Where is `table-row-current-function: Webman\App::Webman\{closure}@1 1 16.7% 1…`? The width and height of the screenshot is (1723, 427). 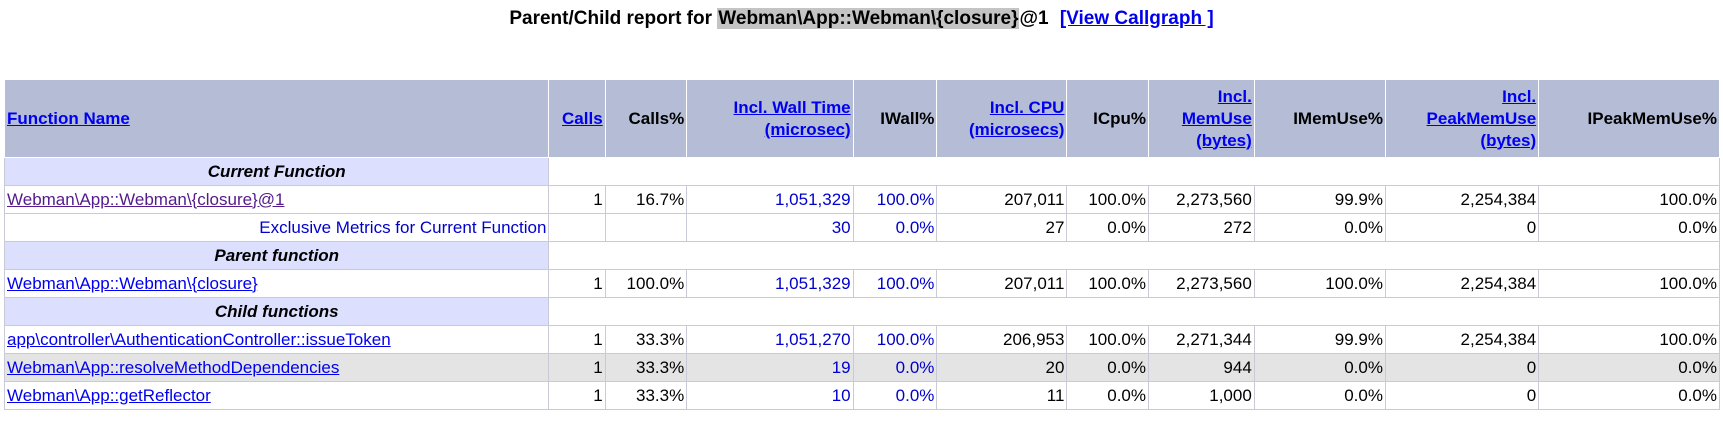 table-row-current-function: Webman\App::Webman\{closure}@1 1 16.7% 1… is located at coordinates (861, 199).